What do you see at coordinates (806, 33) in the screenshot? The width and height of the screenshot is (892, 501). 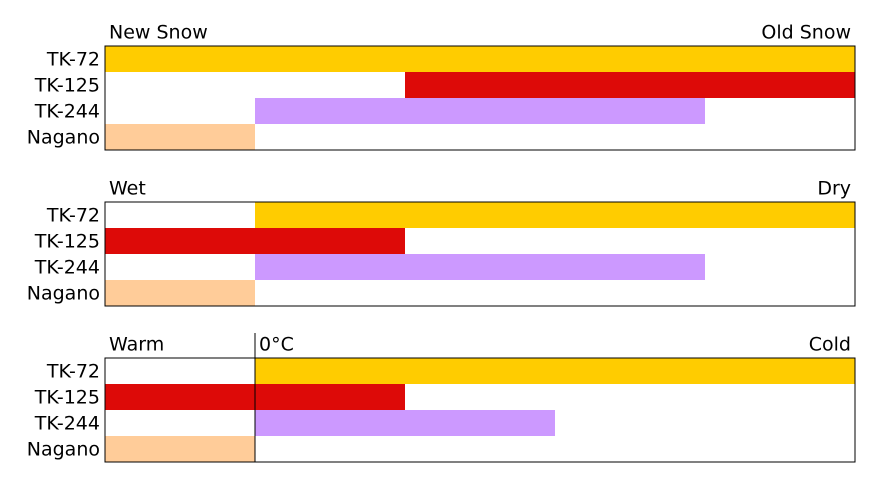 I see `right-label: Old Snow` at bounding box center [806, 33].